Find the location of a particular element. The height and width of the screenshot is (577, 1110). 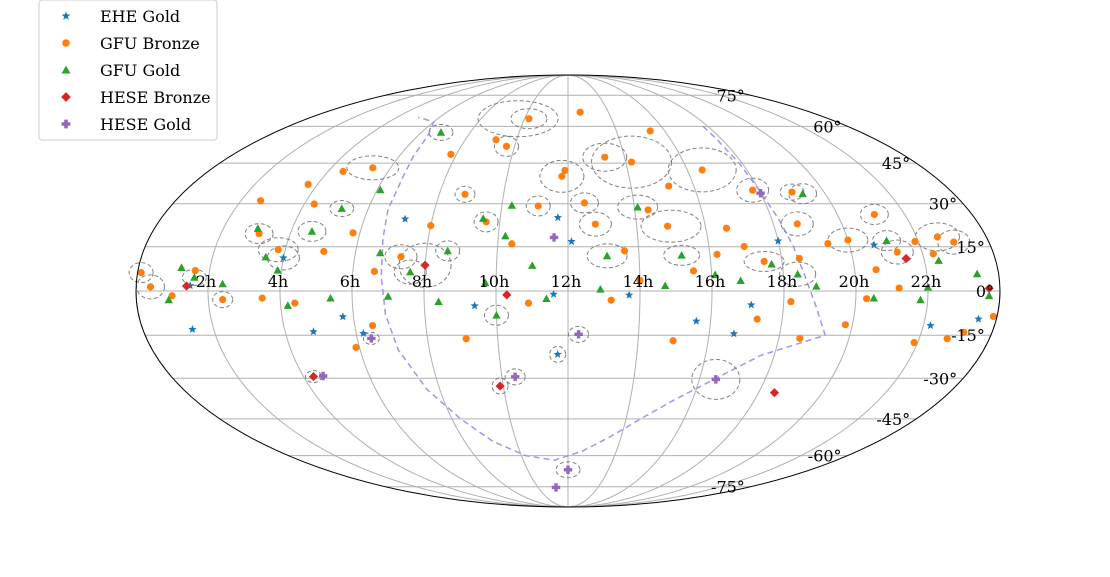

ra-tick-label: 20h is located at coordinates (854, 281).